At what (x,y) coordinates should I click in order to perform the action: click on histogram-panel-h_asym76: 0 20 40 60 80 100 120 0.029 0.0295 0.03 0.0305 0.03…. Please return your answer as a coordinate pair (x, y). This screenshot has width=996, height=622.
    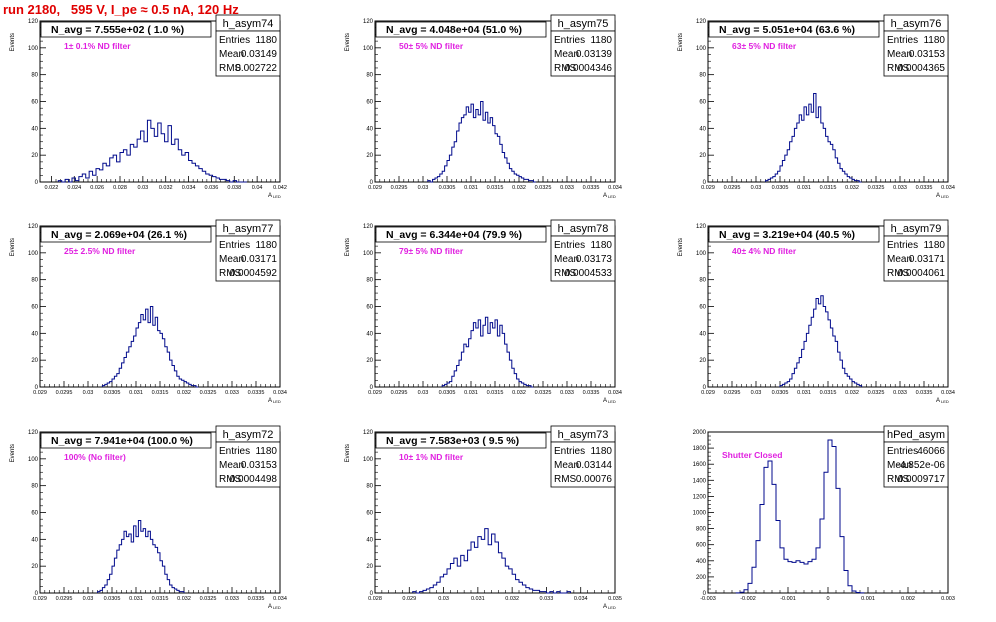
    Looking at the image, I should click on (816, 106).